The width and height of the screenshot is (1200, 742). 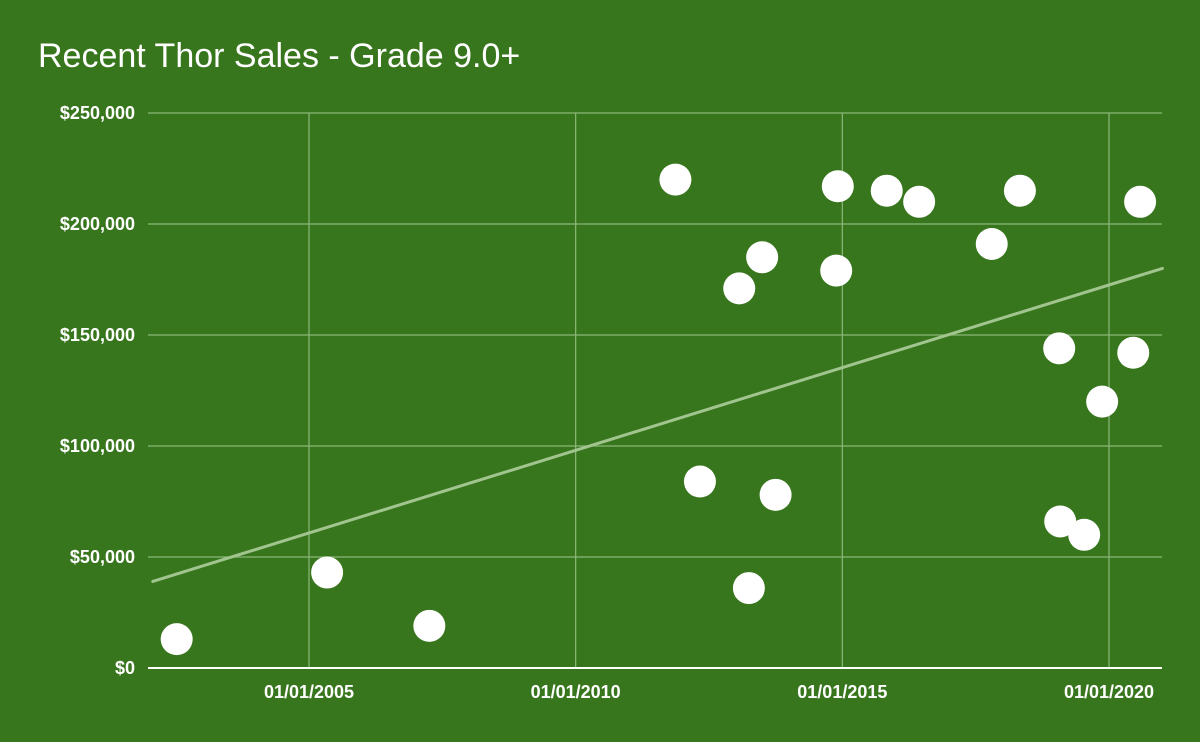 I want to click on x-tick-label: 01/01/2015, so click(x=842, y=692).